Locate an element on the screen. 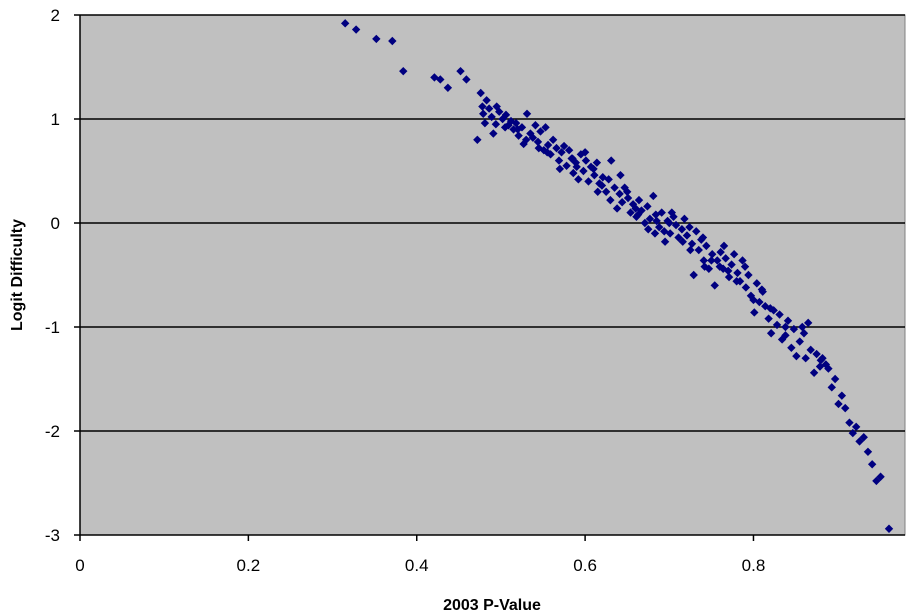  x-tick-label: 0.2 is located at coordinates (249, 565).